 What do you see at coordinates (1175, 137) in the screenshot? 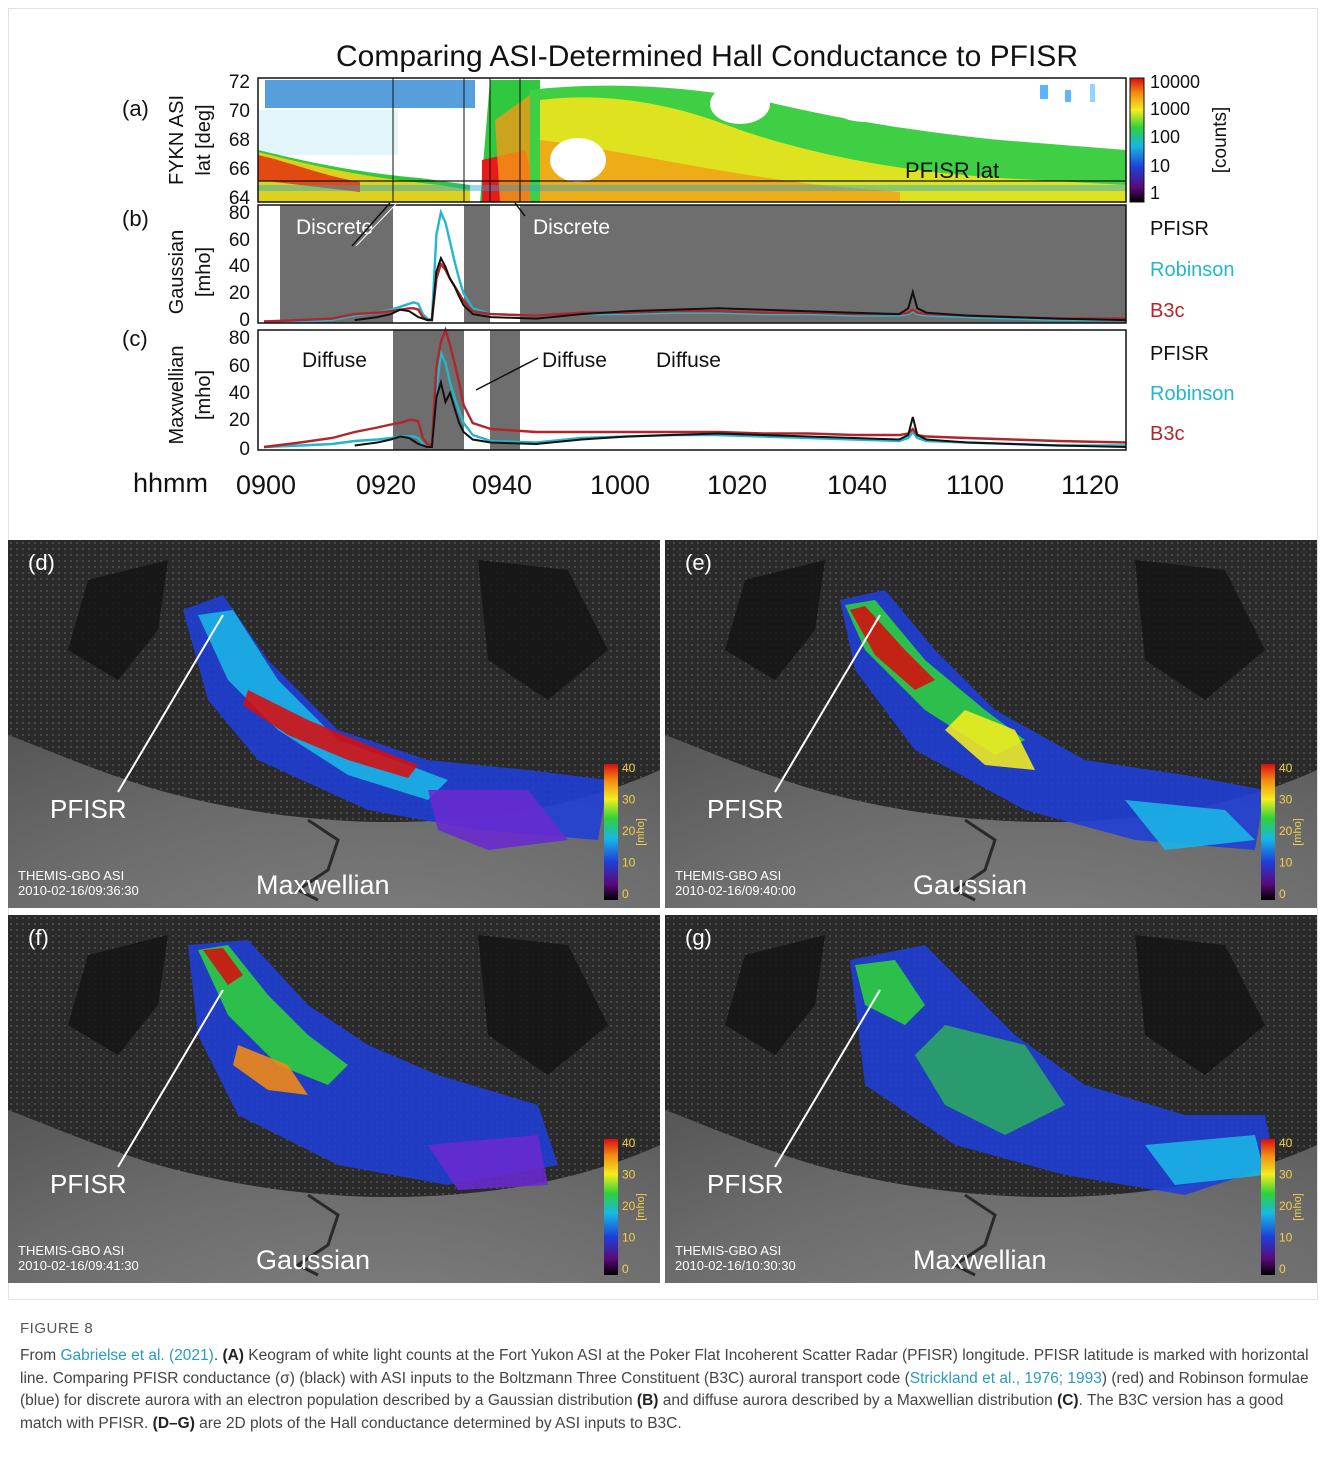
I see `keogram-colorbar-ticks: 10000 1000 100 10 1` at bounding box center [1175, 137].